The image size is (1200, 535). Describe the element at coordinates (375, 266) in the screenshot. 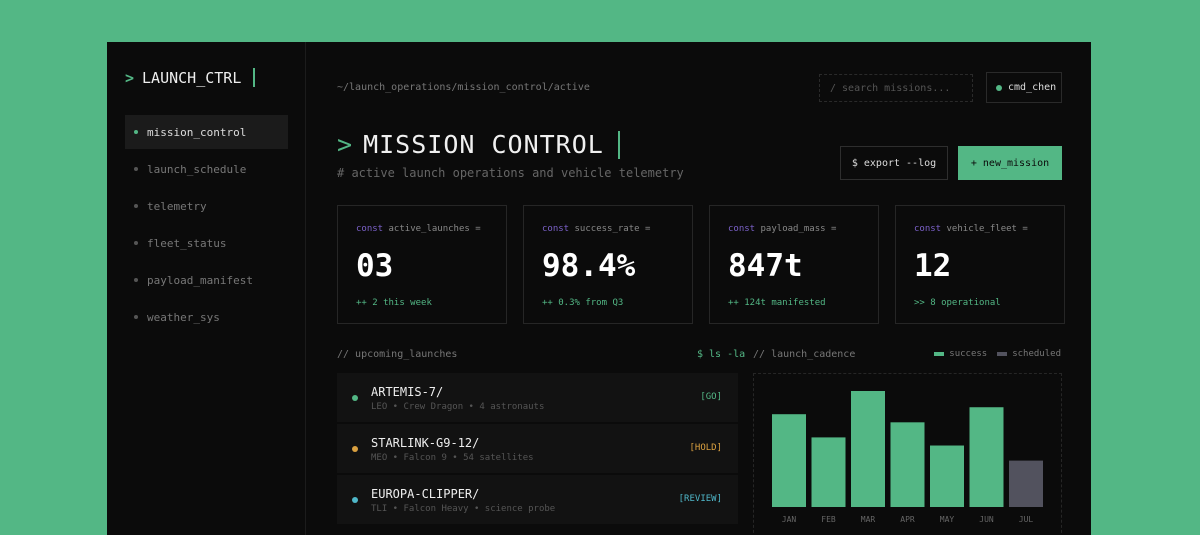

I see `stat-value: 03` at that location.